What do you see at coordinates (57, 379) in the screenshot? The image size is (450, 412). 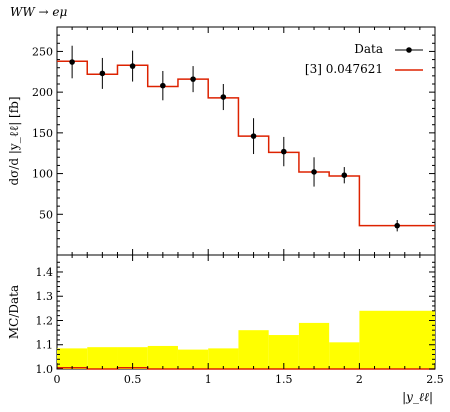 I see `x-tick-label: 0` at bounding box center [57, 379].